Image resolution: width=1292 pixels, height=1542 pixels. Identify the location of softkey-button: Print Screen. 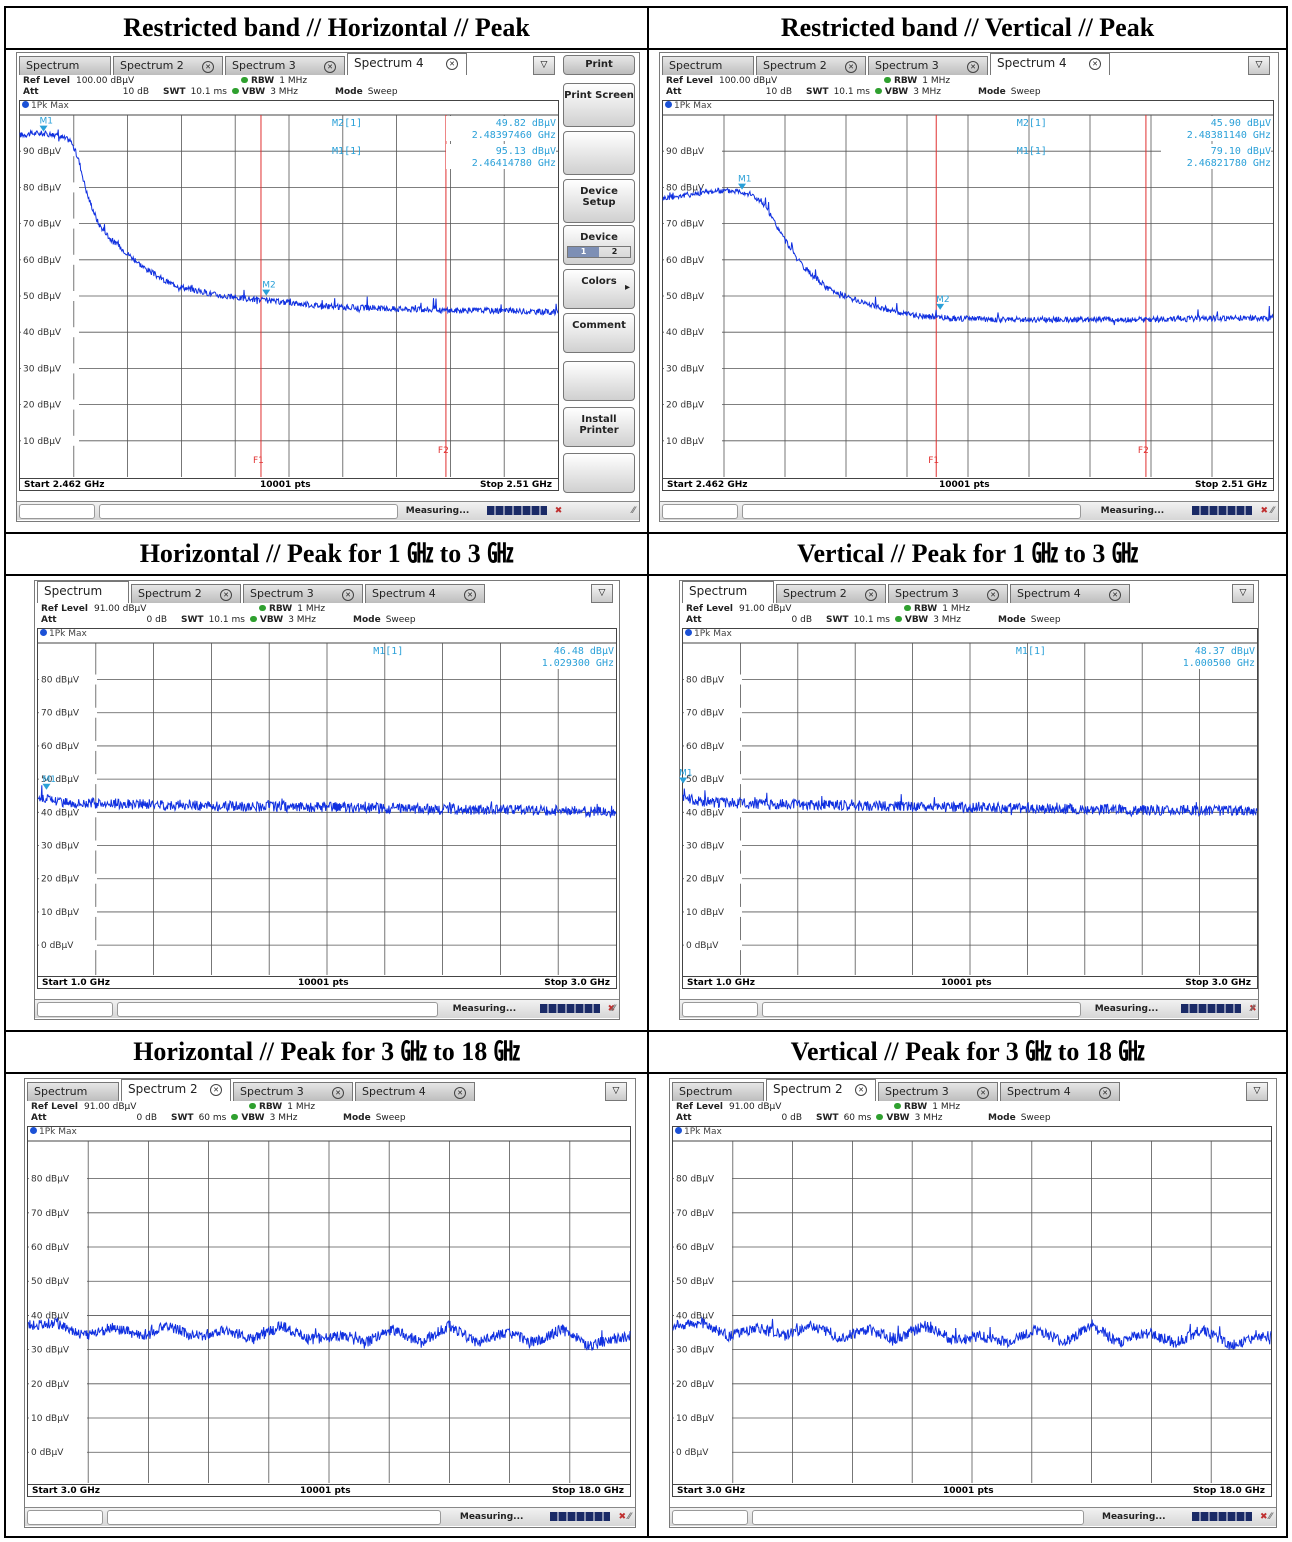
(599, 105).